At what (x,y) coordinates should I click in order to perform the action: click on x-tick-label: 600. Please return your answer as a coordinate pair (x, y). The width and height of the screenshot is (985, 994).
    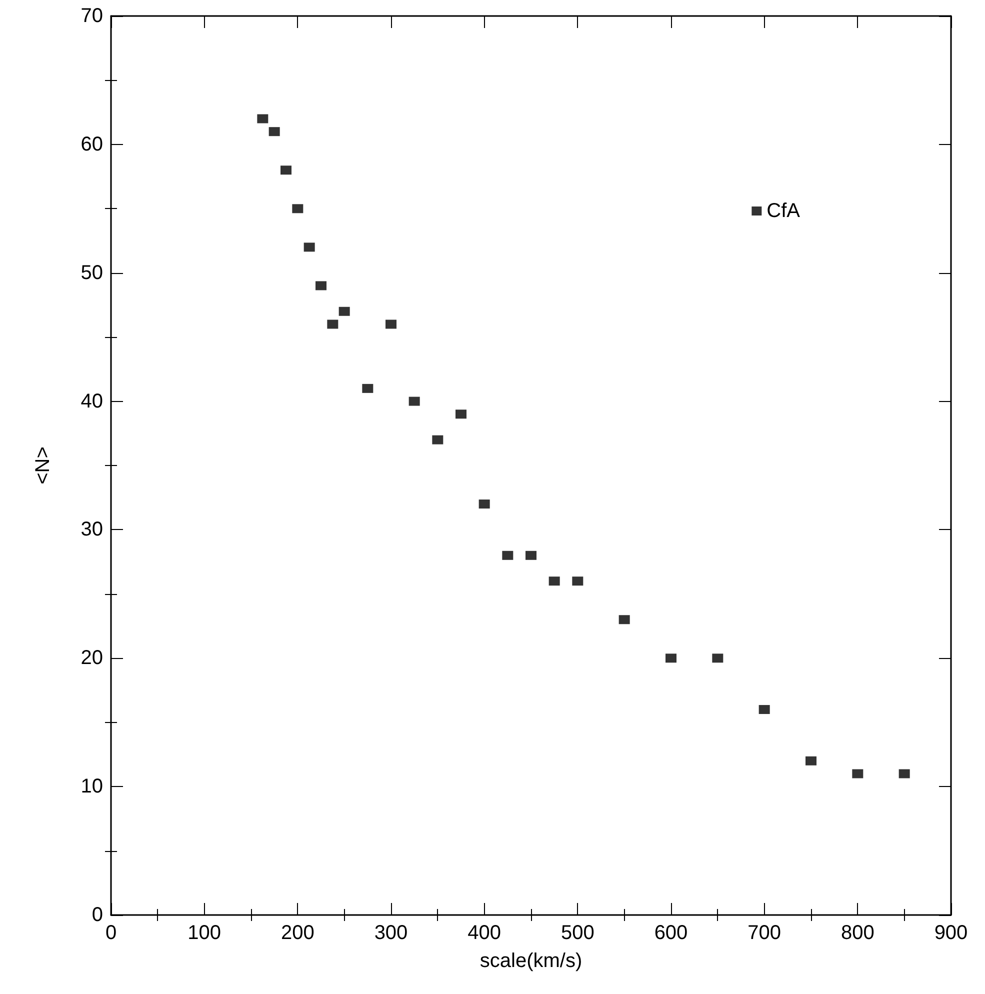
    Looking at the image, I should click on (671, 933).